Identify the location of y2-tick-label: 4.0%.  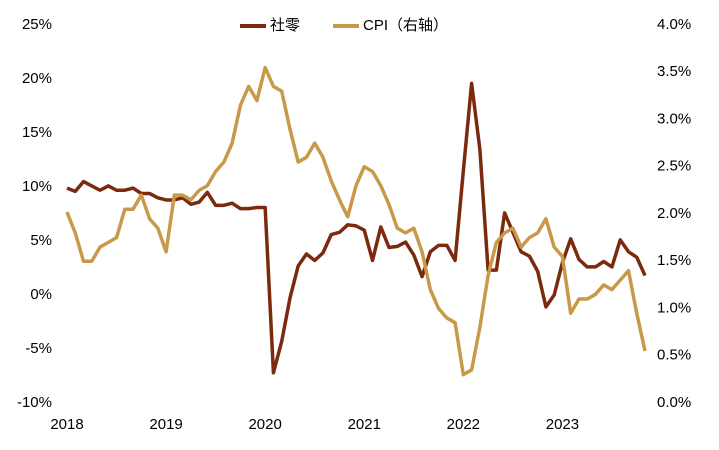
(674, 24).